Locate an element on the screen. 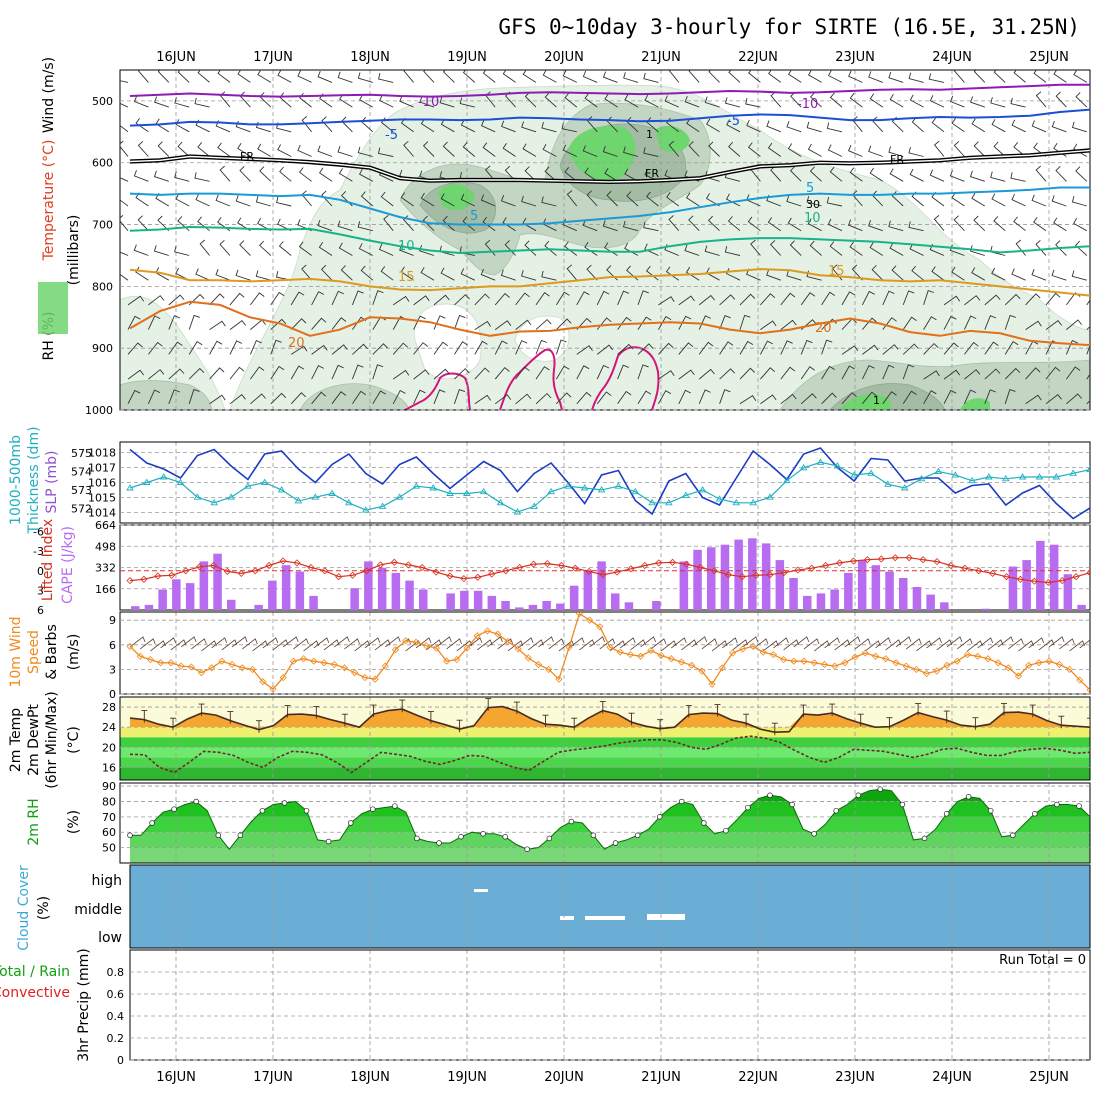 The image size is (1100, 1100). temp-band is located at coordinates (605, 773).